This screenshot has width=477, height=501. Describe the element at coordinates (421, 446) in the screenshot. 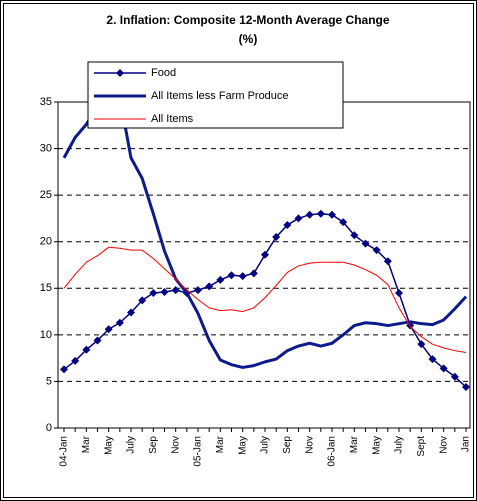

I see `x-tick-label: Sept` at that location.